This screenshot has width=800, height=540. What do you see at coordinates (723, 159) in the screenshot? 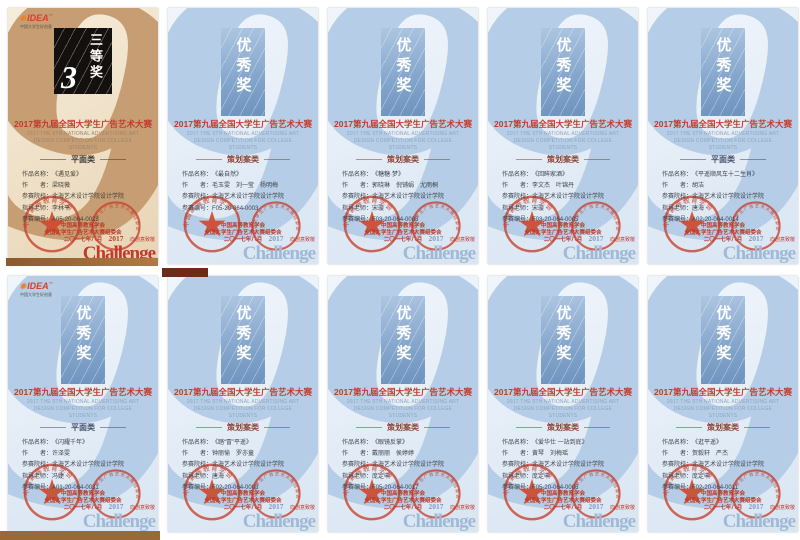
I see `category-label: 平面类` at bounding box center [723, 159].